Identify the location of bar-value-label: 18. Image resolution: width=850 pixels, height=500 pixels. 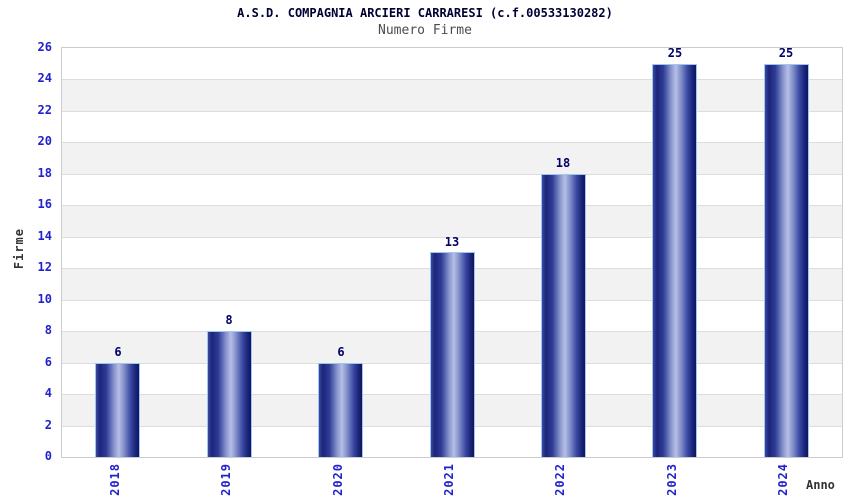
(563, 163).